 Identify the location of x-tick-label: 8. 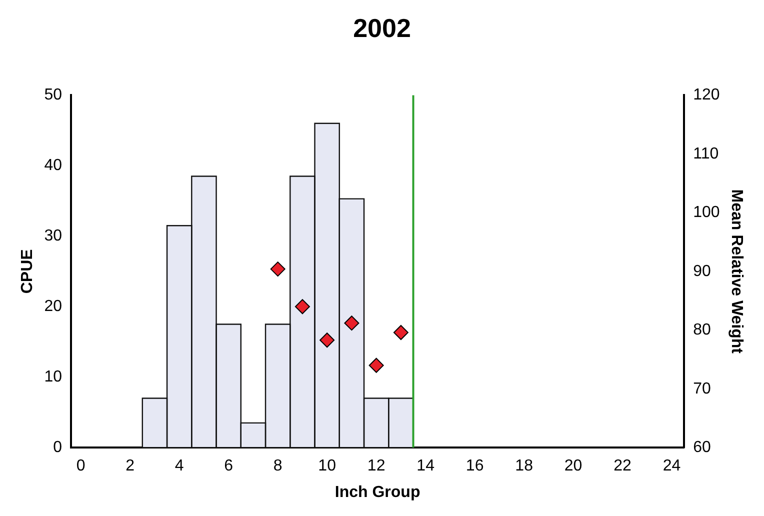
(277, 466).